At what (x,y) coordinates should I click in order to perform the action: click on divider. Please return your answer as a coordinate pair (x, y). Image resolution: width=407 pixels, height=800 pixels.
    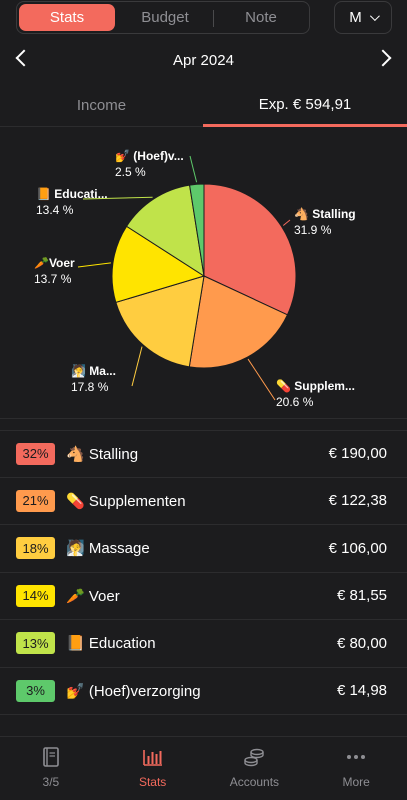
    Looking at the image, I should click on (203, 418).